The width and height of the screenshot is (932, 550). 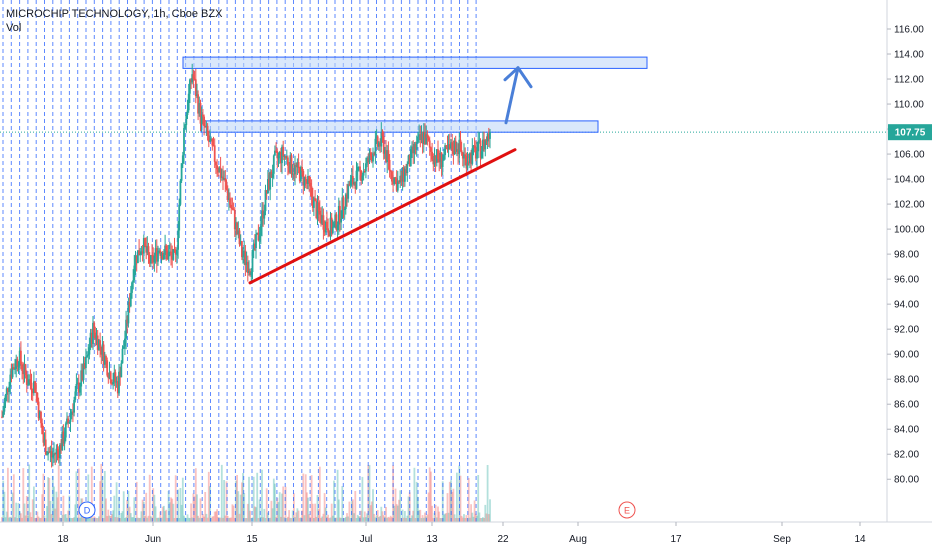 I want to click on volume-label: Vol, so click(x=14, y=28).